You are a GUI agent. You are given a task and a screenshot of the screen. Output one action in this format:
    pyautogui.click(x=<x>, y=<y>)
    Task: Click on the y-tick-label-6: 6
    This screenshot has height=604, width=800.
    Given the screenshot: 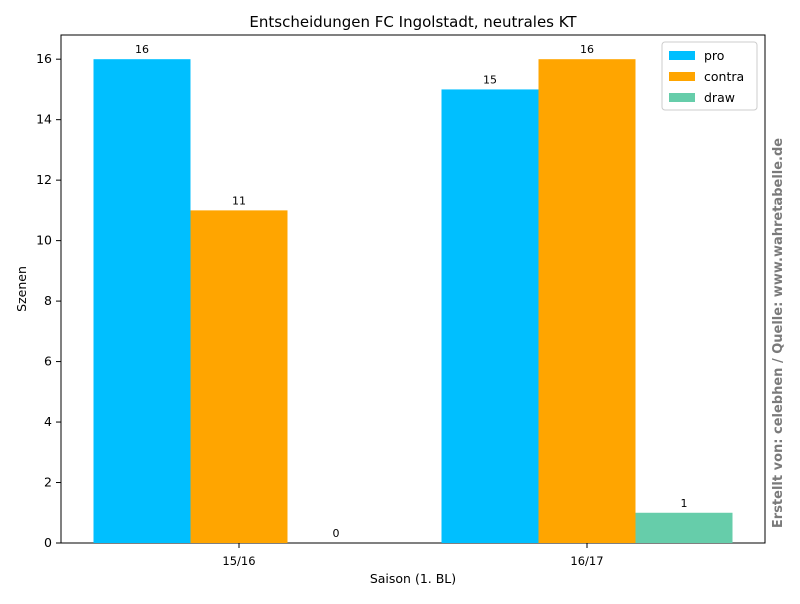 What is the action you would take?
    pyautogui.click(x=48, y=361)
    